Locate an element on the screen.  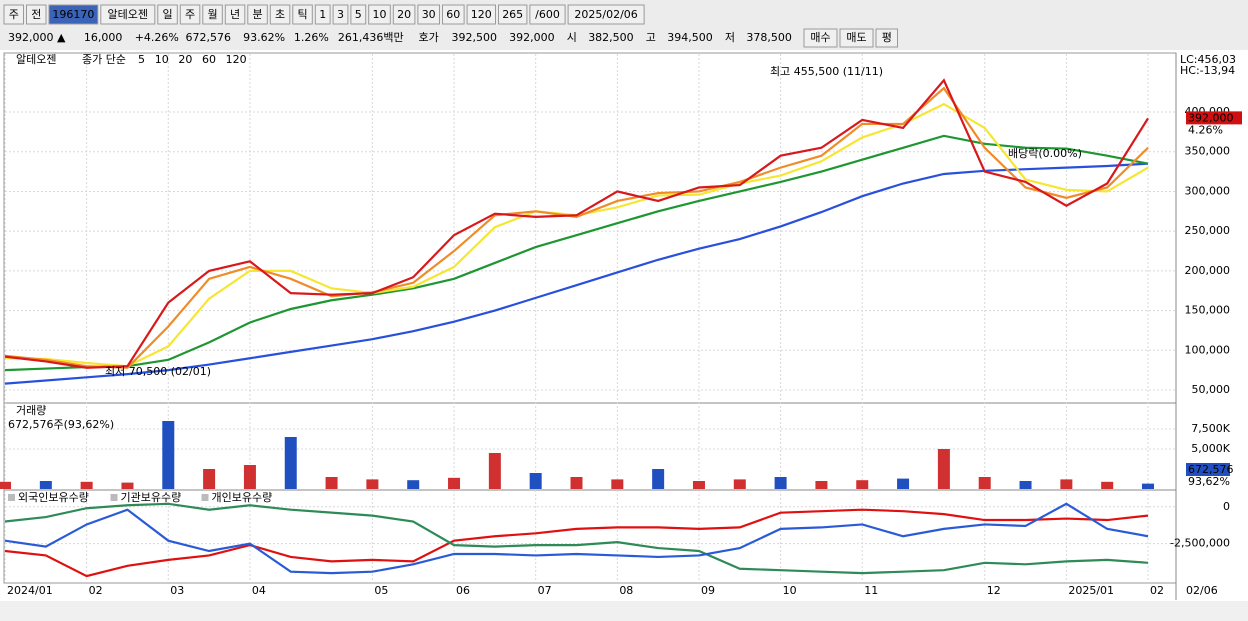
order-button-label: 매도 is located at coordinates (856, 37).